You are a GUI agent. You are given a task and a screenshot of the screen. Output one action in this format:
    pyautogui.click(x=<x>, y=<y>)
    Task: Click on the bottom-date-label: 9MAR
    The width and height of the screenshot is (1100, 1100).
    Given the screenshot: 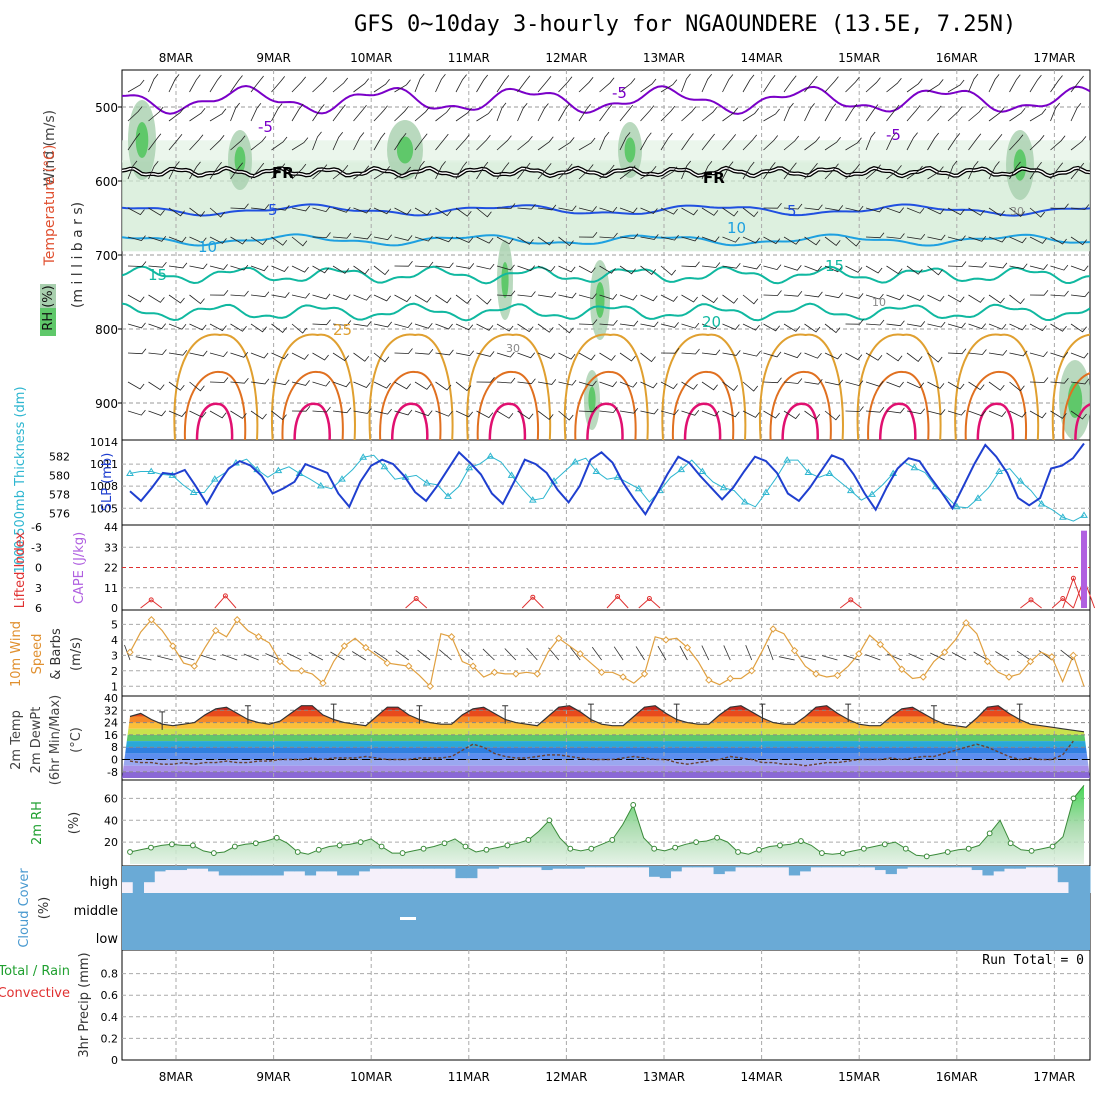 What is the action you would take?
    pyautogui.click(x=273, y=1077)
    